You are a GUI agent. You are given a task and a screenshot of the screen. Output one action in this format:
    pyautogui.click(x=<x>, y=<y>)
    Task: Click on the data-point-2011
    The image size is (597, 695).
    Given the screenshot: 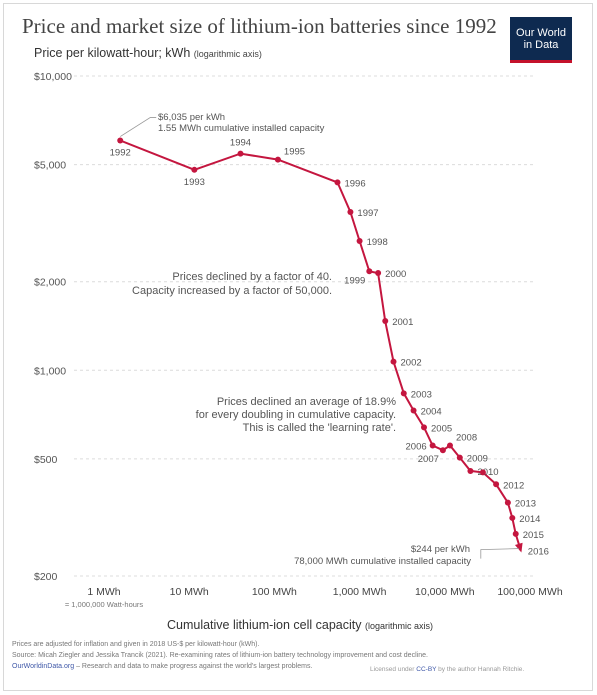 What is the action you would take?
    pyautogui.click(x=482, y=472)
    